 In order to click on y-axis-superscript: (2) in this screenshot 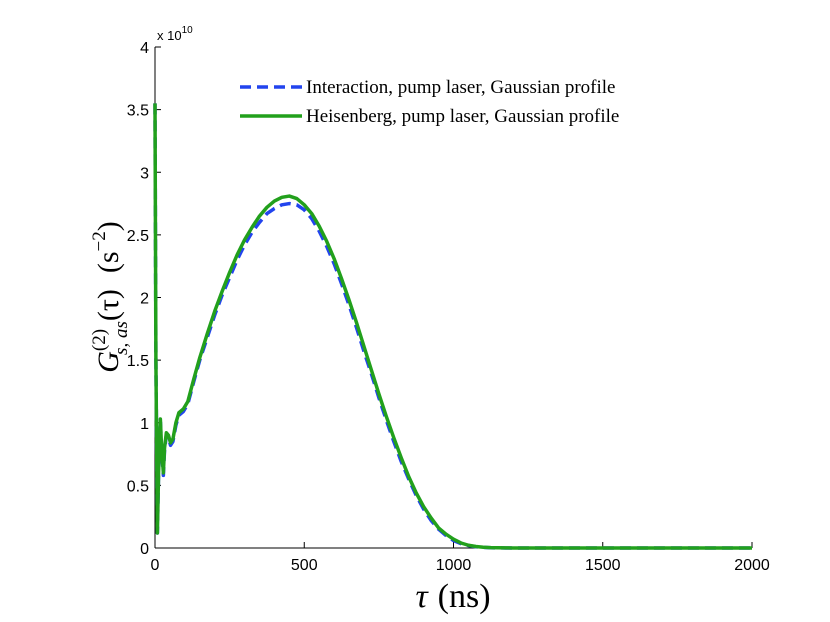, I will do `click(99, 340)`.